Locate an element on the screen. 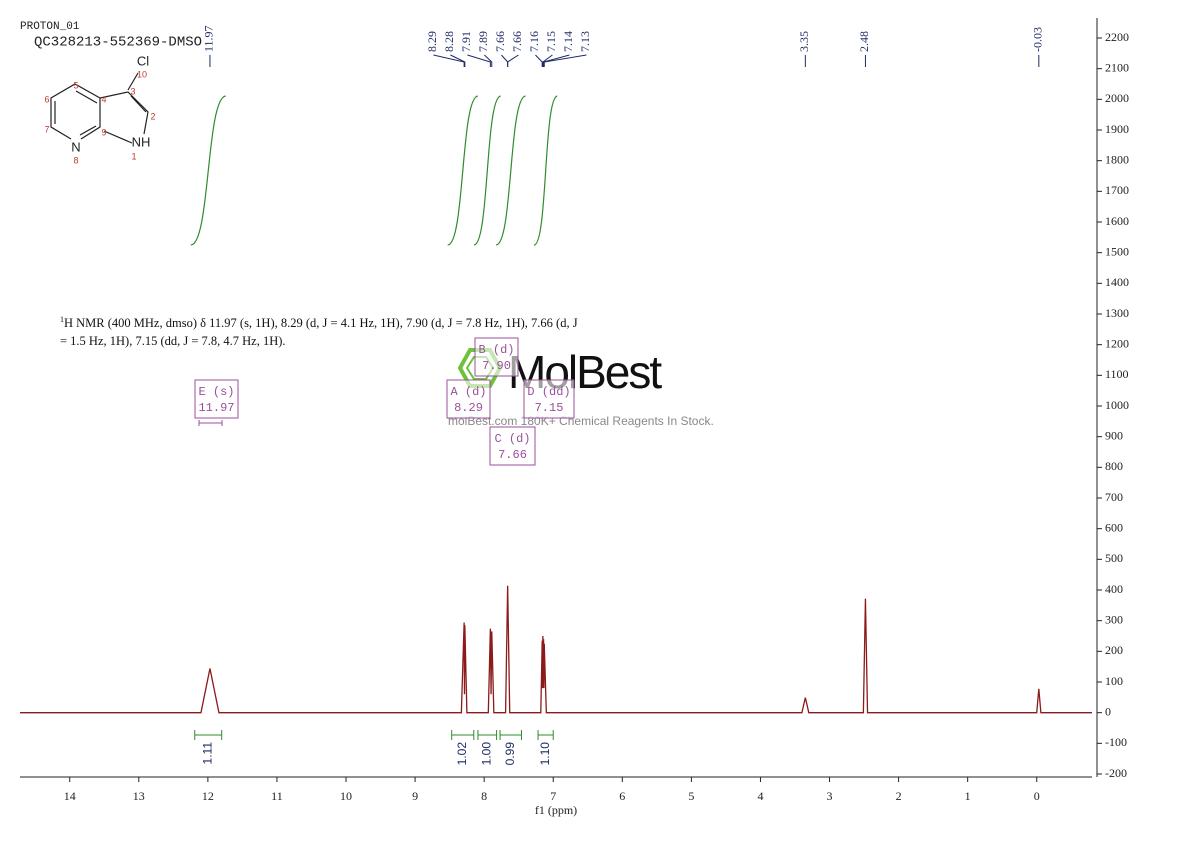 Image resolution: width=1190 pixels, height=841 pixels. integral-label: 1.10 is located at coordinates (545, 754).